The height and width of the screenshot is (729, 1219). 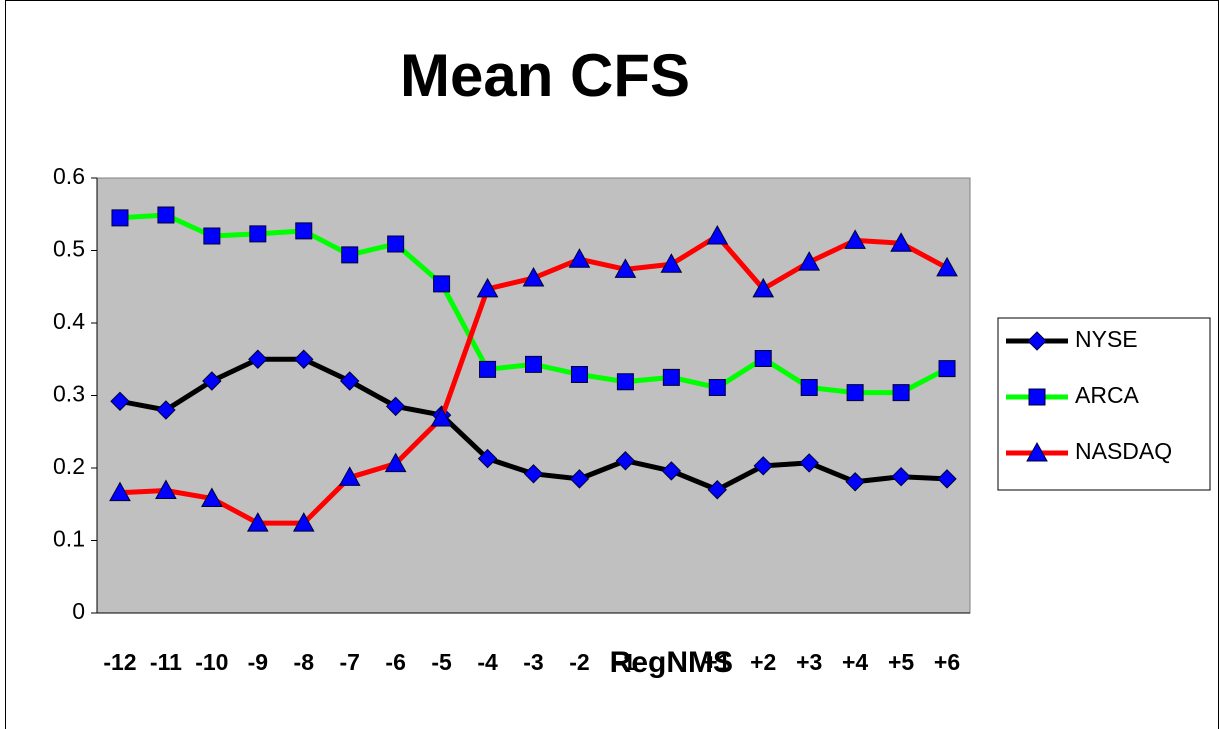 What do you see at coordinates (349, 662) in the screenshot?
I see `x-tick-label: -7` at bounding box center [349, 662].